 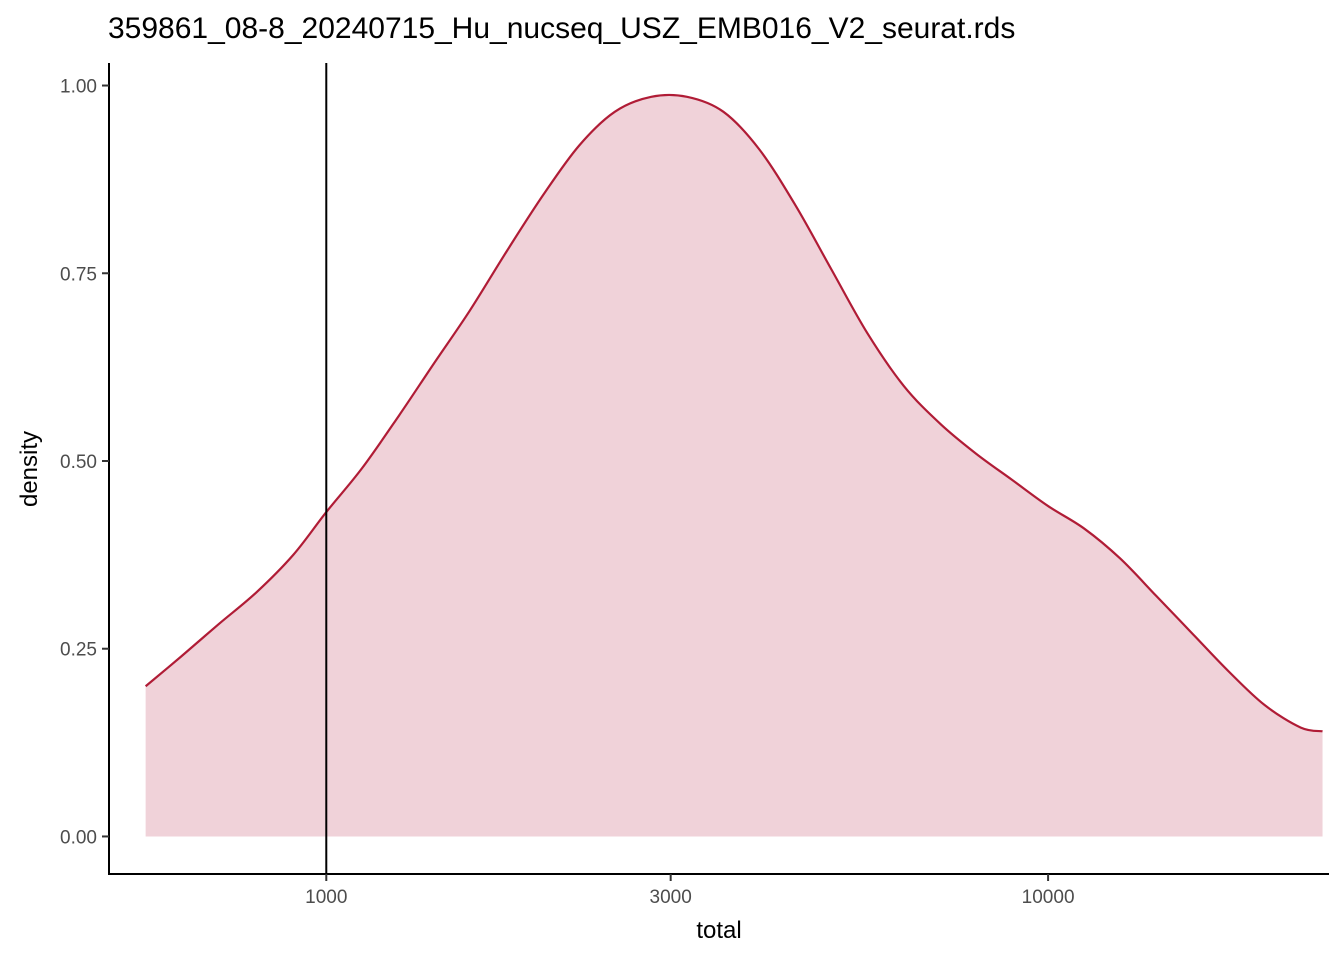 I want to click on y-axis-ticks: 0.00 0.25 0.50 0.75 1.00, so click(x=84, y=462).